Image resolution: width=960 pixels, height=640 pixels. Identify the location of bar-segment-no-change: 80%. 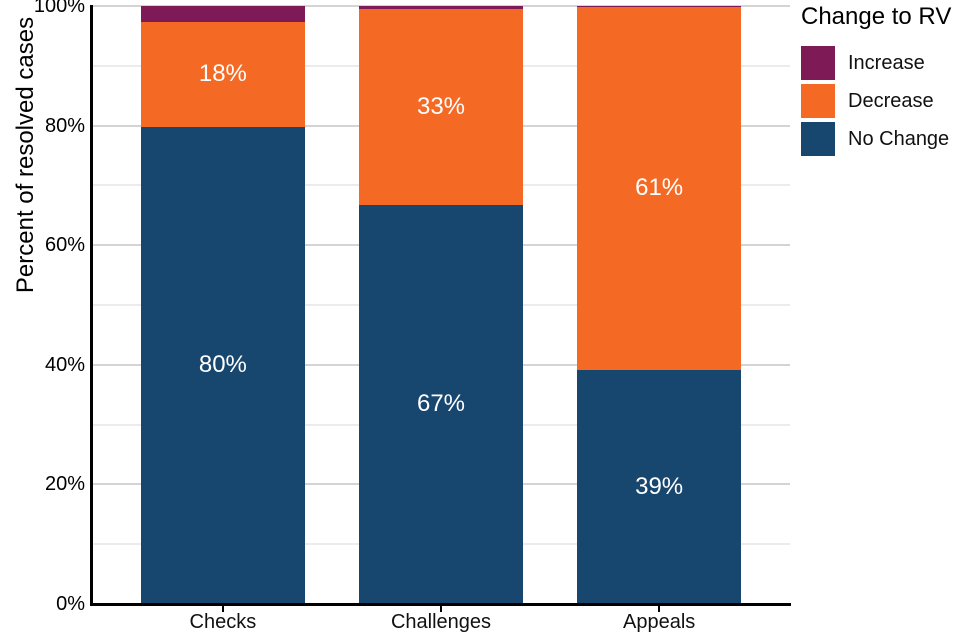
(223, 365).